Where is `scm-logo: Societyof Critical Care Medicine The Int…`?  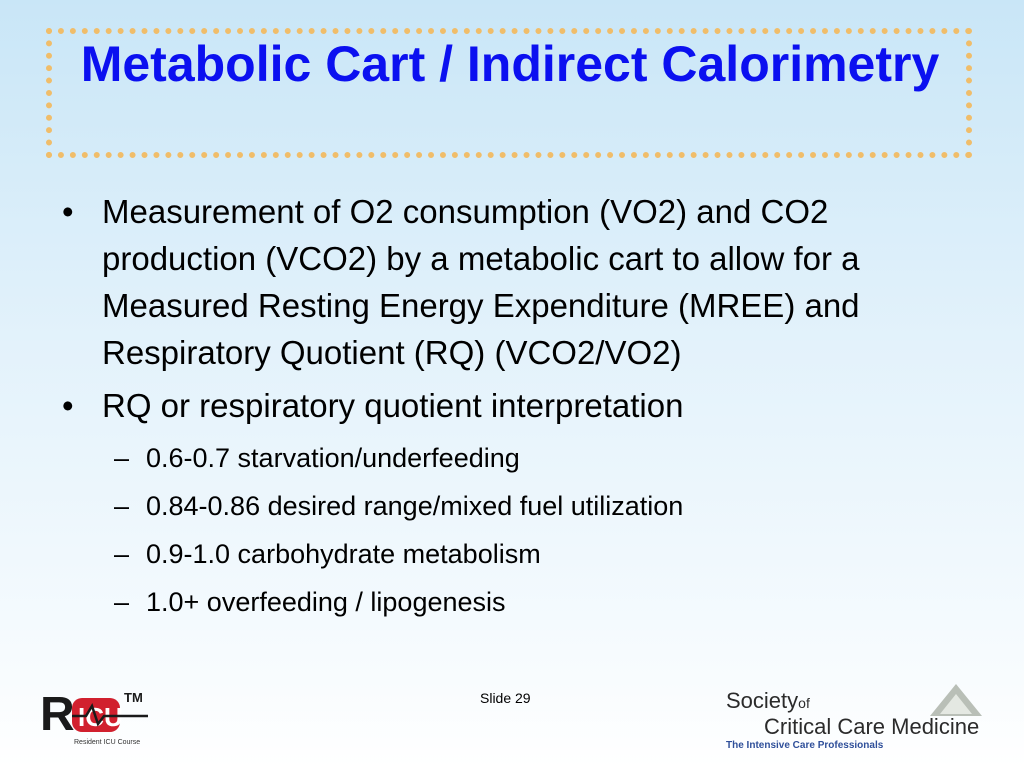 scm-logo: Societyof Critical Care Medicine The Int… is located at coordinates (857, 718).